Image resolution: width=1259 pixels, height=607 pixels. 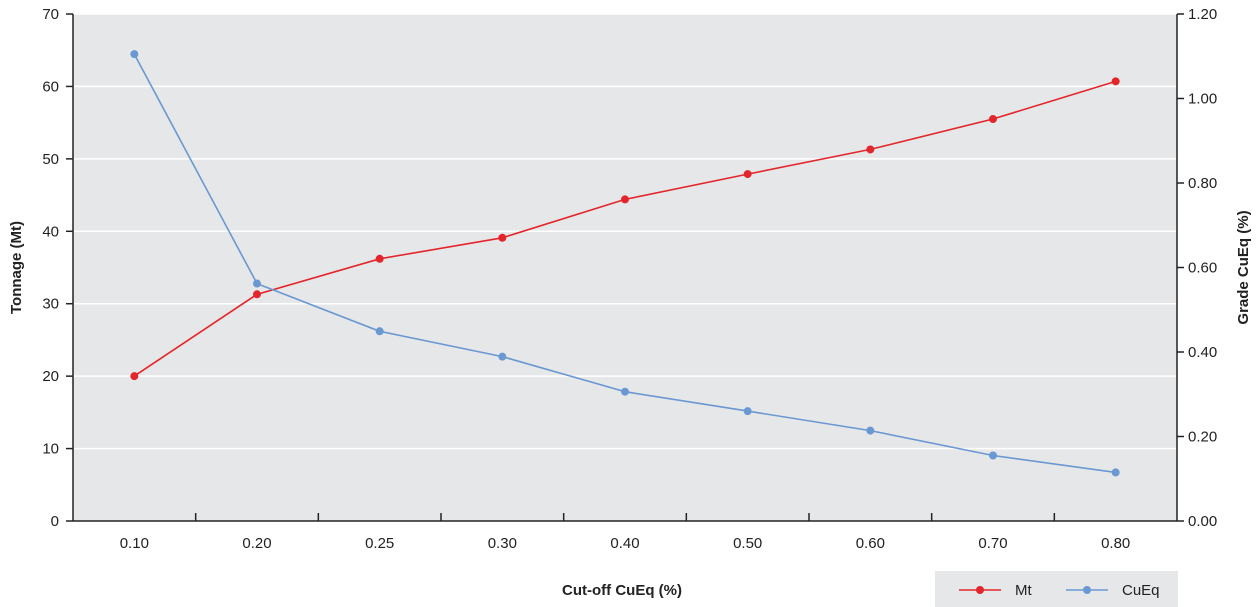 I want to click on y-right-tick-label: 1.00, so click(x=1202, y=99).